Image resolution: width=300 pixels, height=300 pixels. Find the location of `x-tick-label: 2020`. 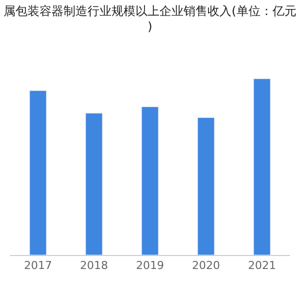

x-tick-label: 2020 is located at coordinates (206, 265).